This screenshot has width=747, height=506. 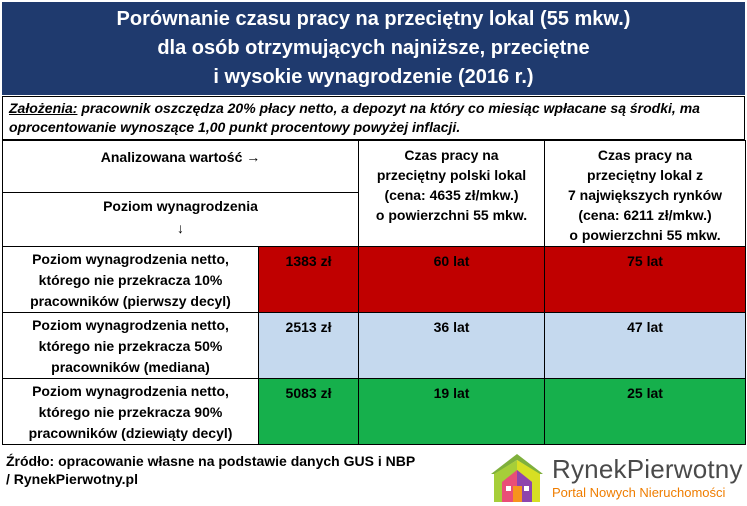 What do you see at coordinates (308, 411) in the screenshot?
I see `salary-amount-cell: 5083 zł` at bounding box center [308, 411].